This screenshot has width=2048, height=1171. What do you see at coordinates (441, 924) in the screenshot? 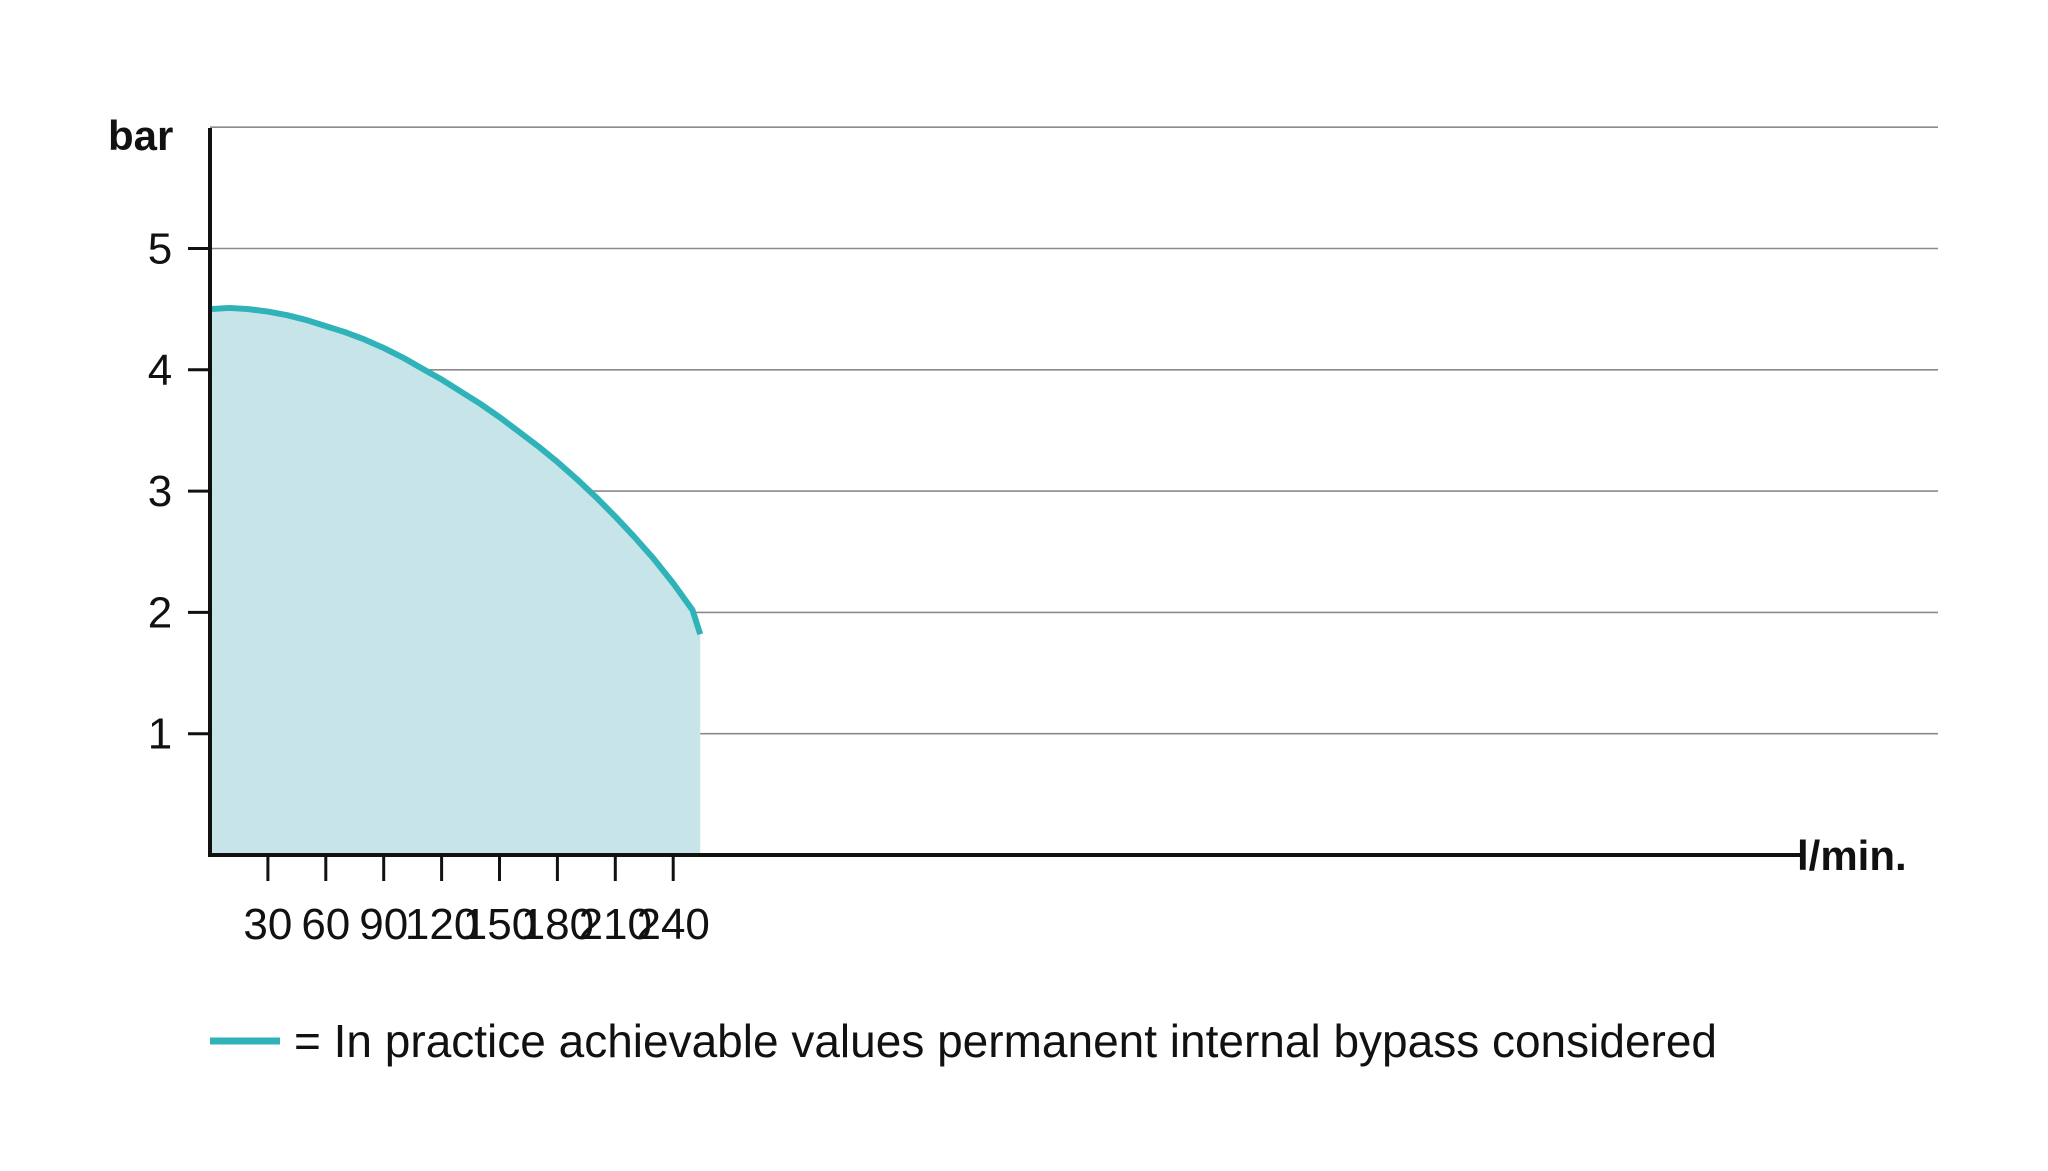
I see `x-tick-label-120: 120` at bounding box center [441, 924].